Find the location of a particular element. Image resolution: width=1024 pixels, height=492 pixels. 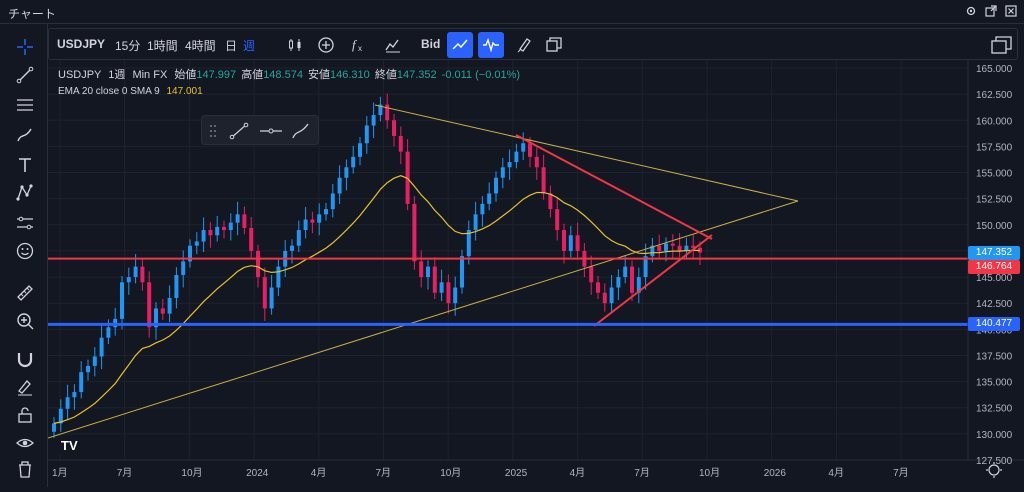

lock-tool is located at coordinates (25, 415).